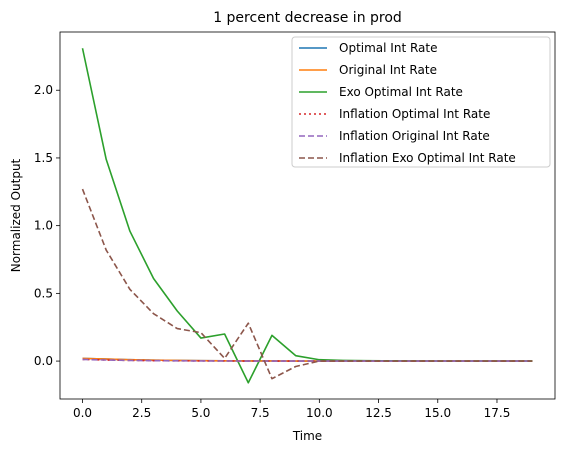 The image size is (567, 453). I want to click on x-tick-label: 15.0, so click(437, 413).